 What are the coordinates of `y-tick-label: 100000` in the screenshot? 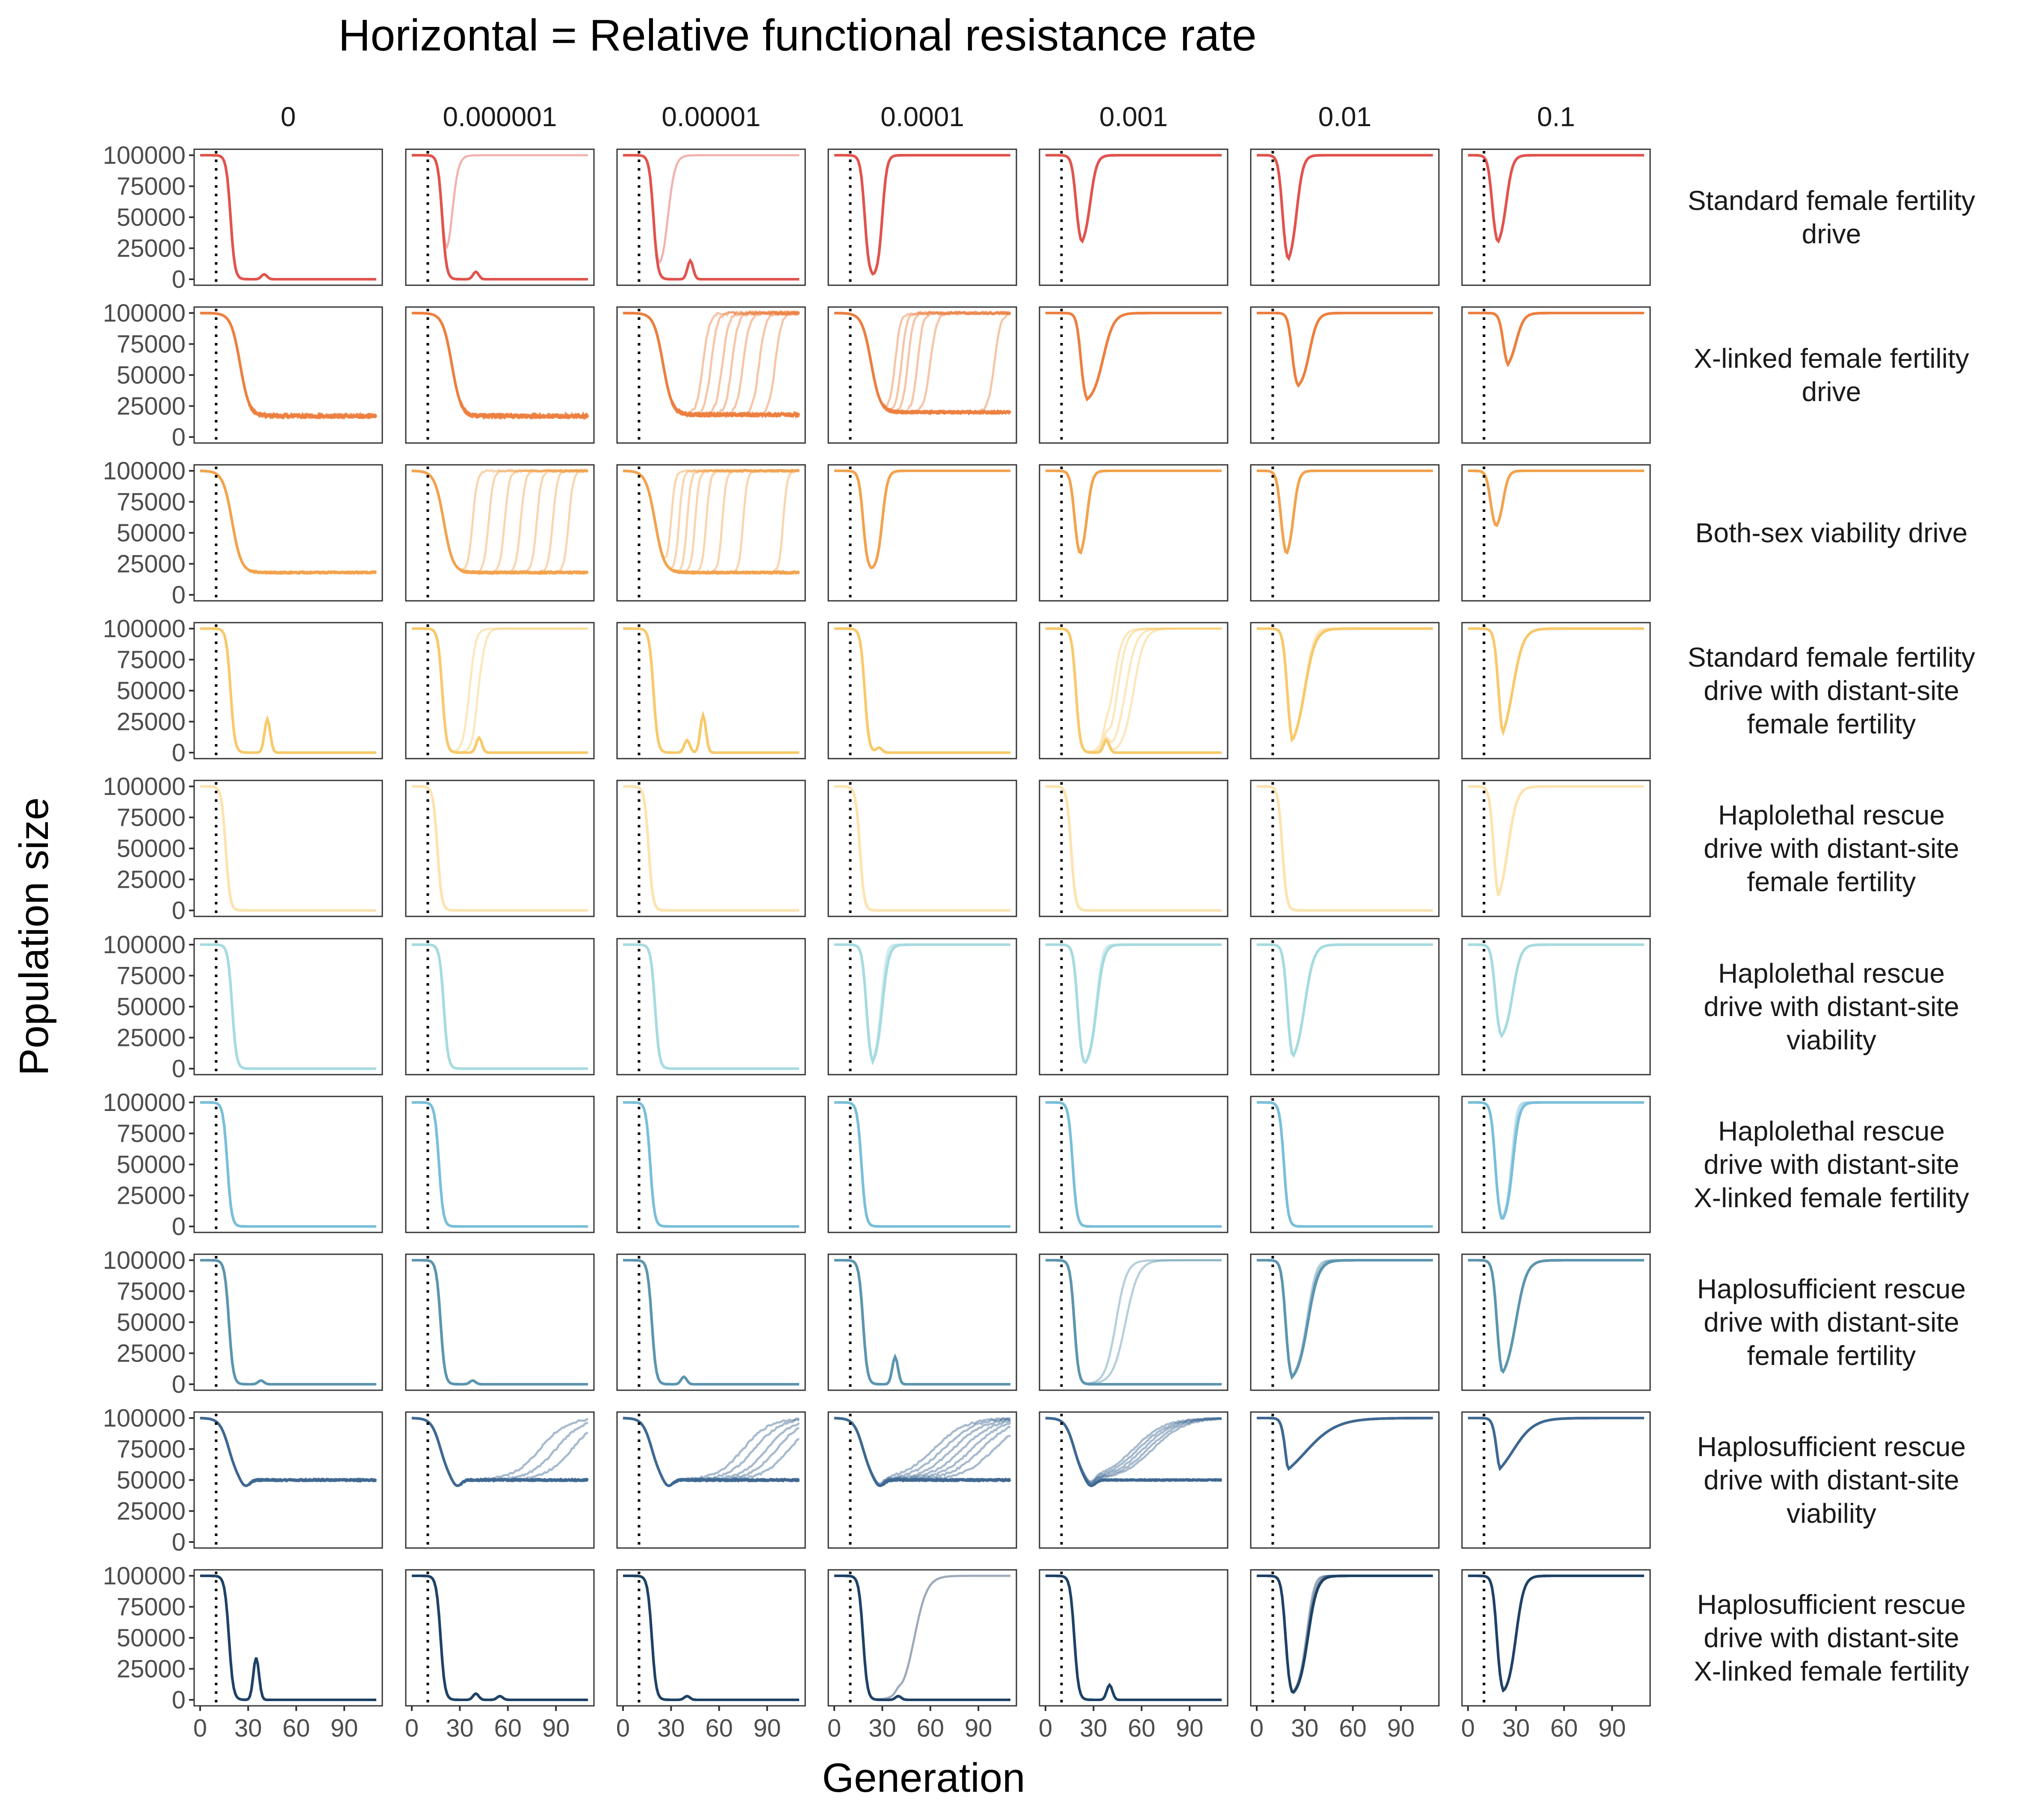 It's located at (144, 313).